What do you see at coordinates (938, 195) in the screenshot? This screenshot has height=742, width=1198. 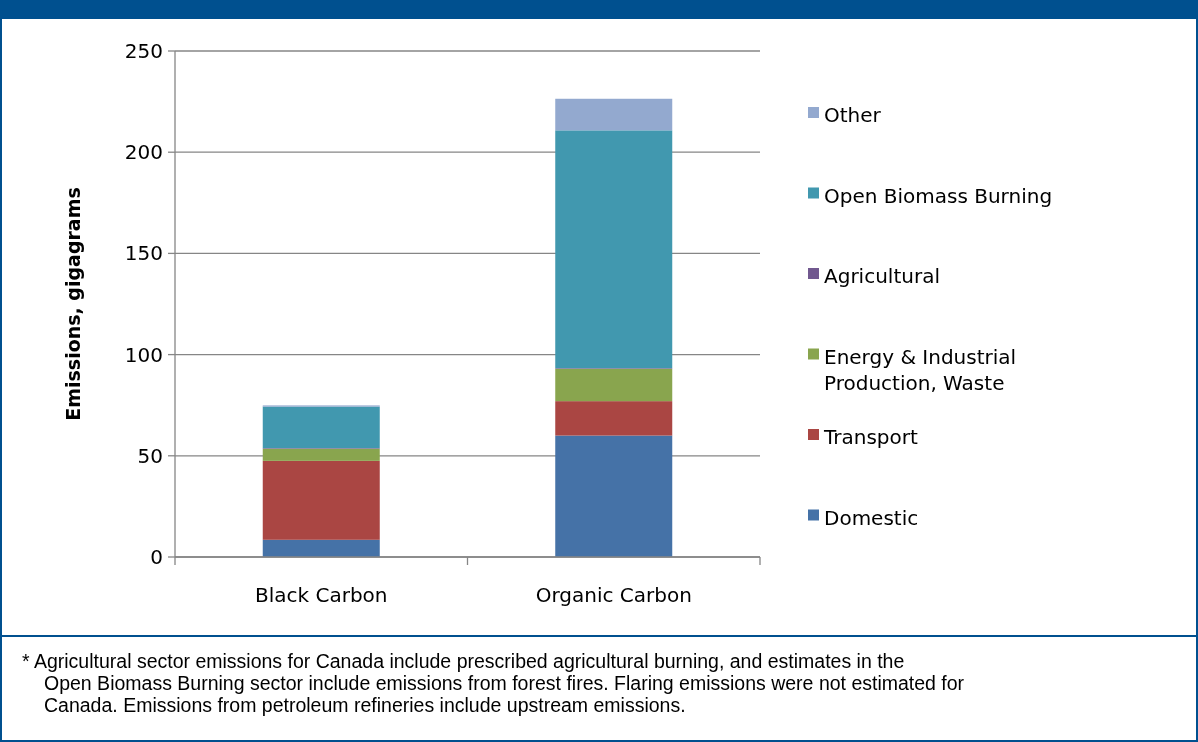 I see `legend-label: Open Biomass Burning` at bounding box center [938, 195].